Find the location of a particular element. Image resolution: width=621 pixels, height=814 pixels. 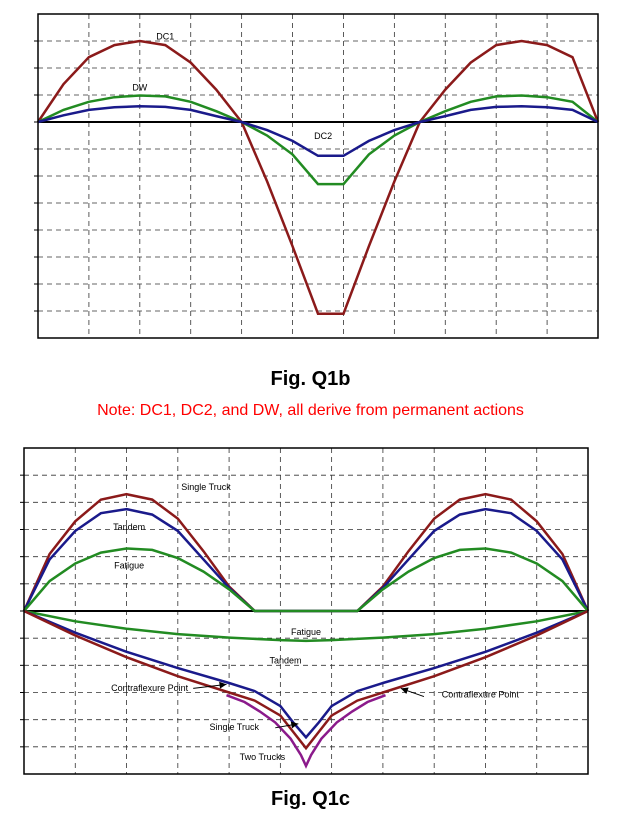

figure-q1c-caption: Fig. Q1c is located at coordinates (310, 799).